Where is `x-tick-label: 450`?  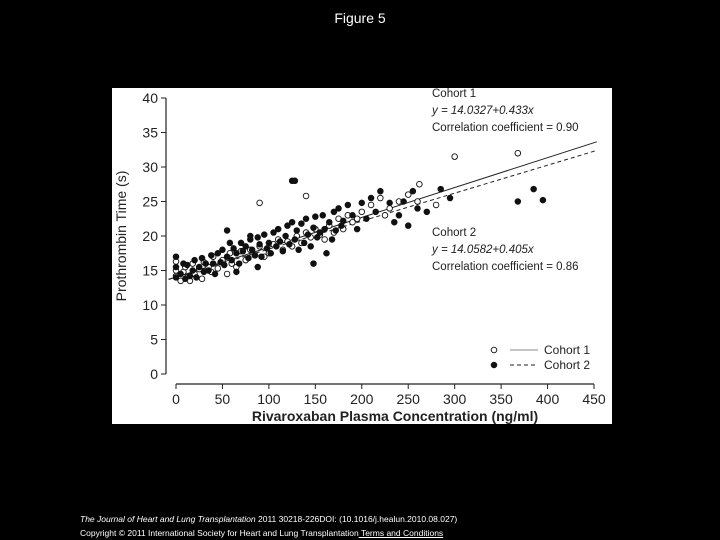 x-tick-label: 450 is located at coordinates (594, 399).